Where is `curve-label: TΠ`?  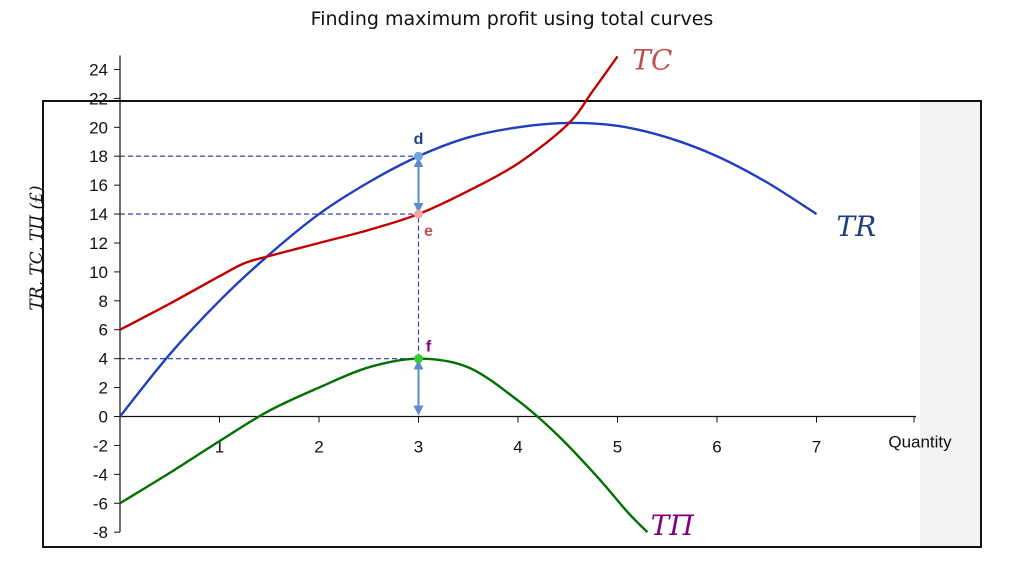 curve-label: TΠ is located at coordinates (673, 525).